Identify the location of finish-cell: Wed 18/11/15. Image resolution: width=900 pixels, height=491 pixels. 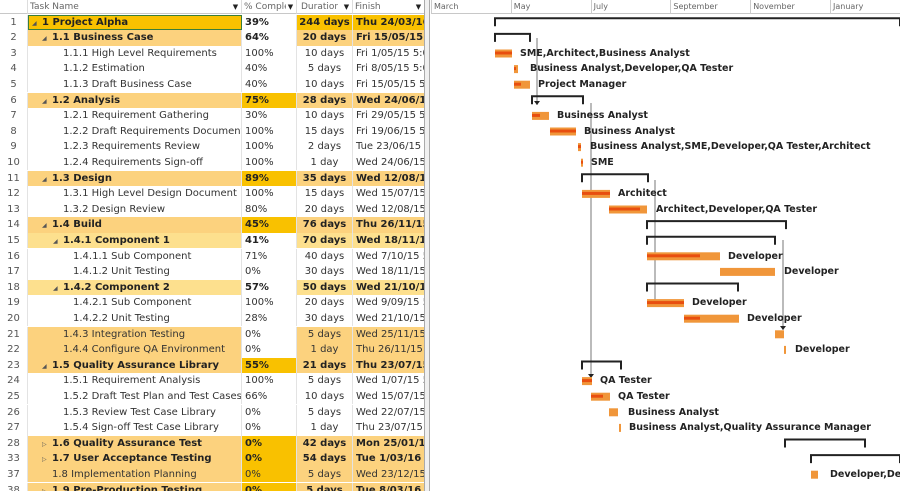
(388, 272).